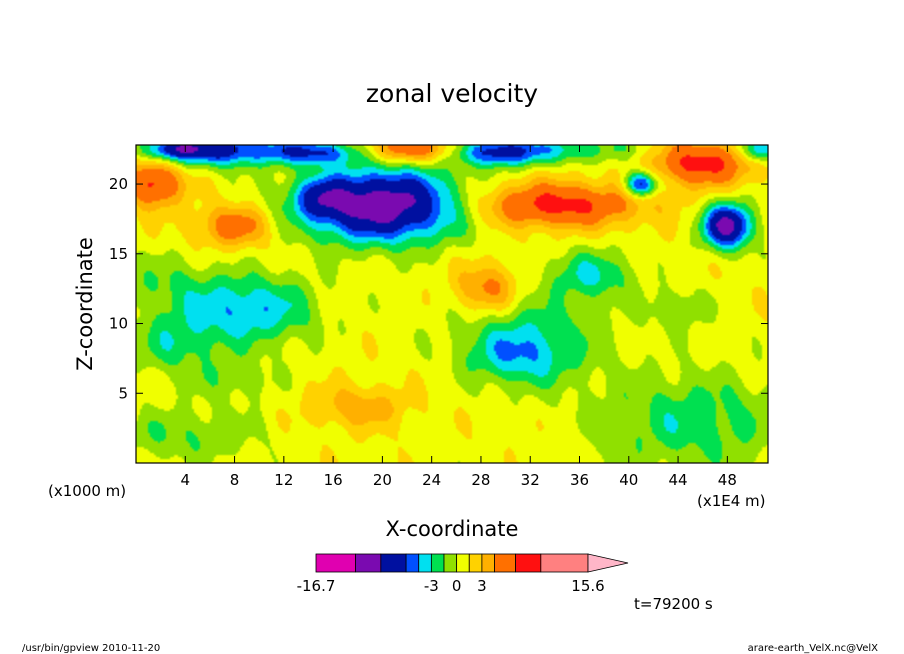 This screenshot has width=904, height=654. Describe the element at coordinates (283, 480) in the screenshot. I see `x-tick-label: 12` at that location.